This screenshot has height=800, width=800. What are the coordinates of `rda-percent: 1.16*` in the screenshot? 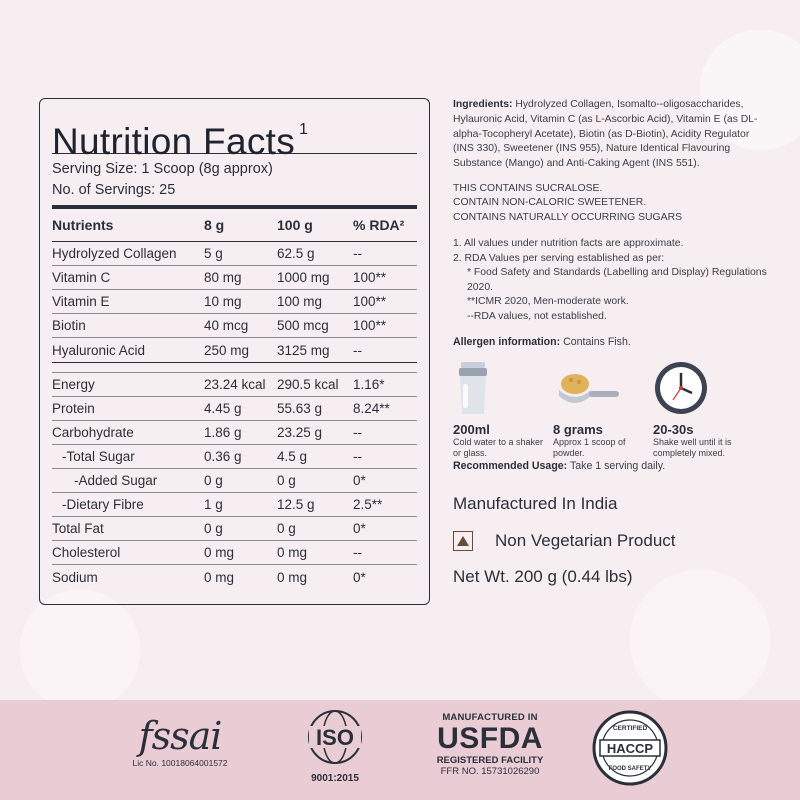 It's located at (369, 384).